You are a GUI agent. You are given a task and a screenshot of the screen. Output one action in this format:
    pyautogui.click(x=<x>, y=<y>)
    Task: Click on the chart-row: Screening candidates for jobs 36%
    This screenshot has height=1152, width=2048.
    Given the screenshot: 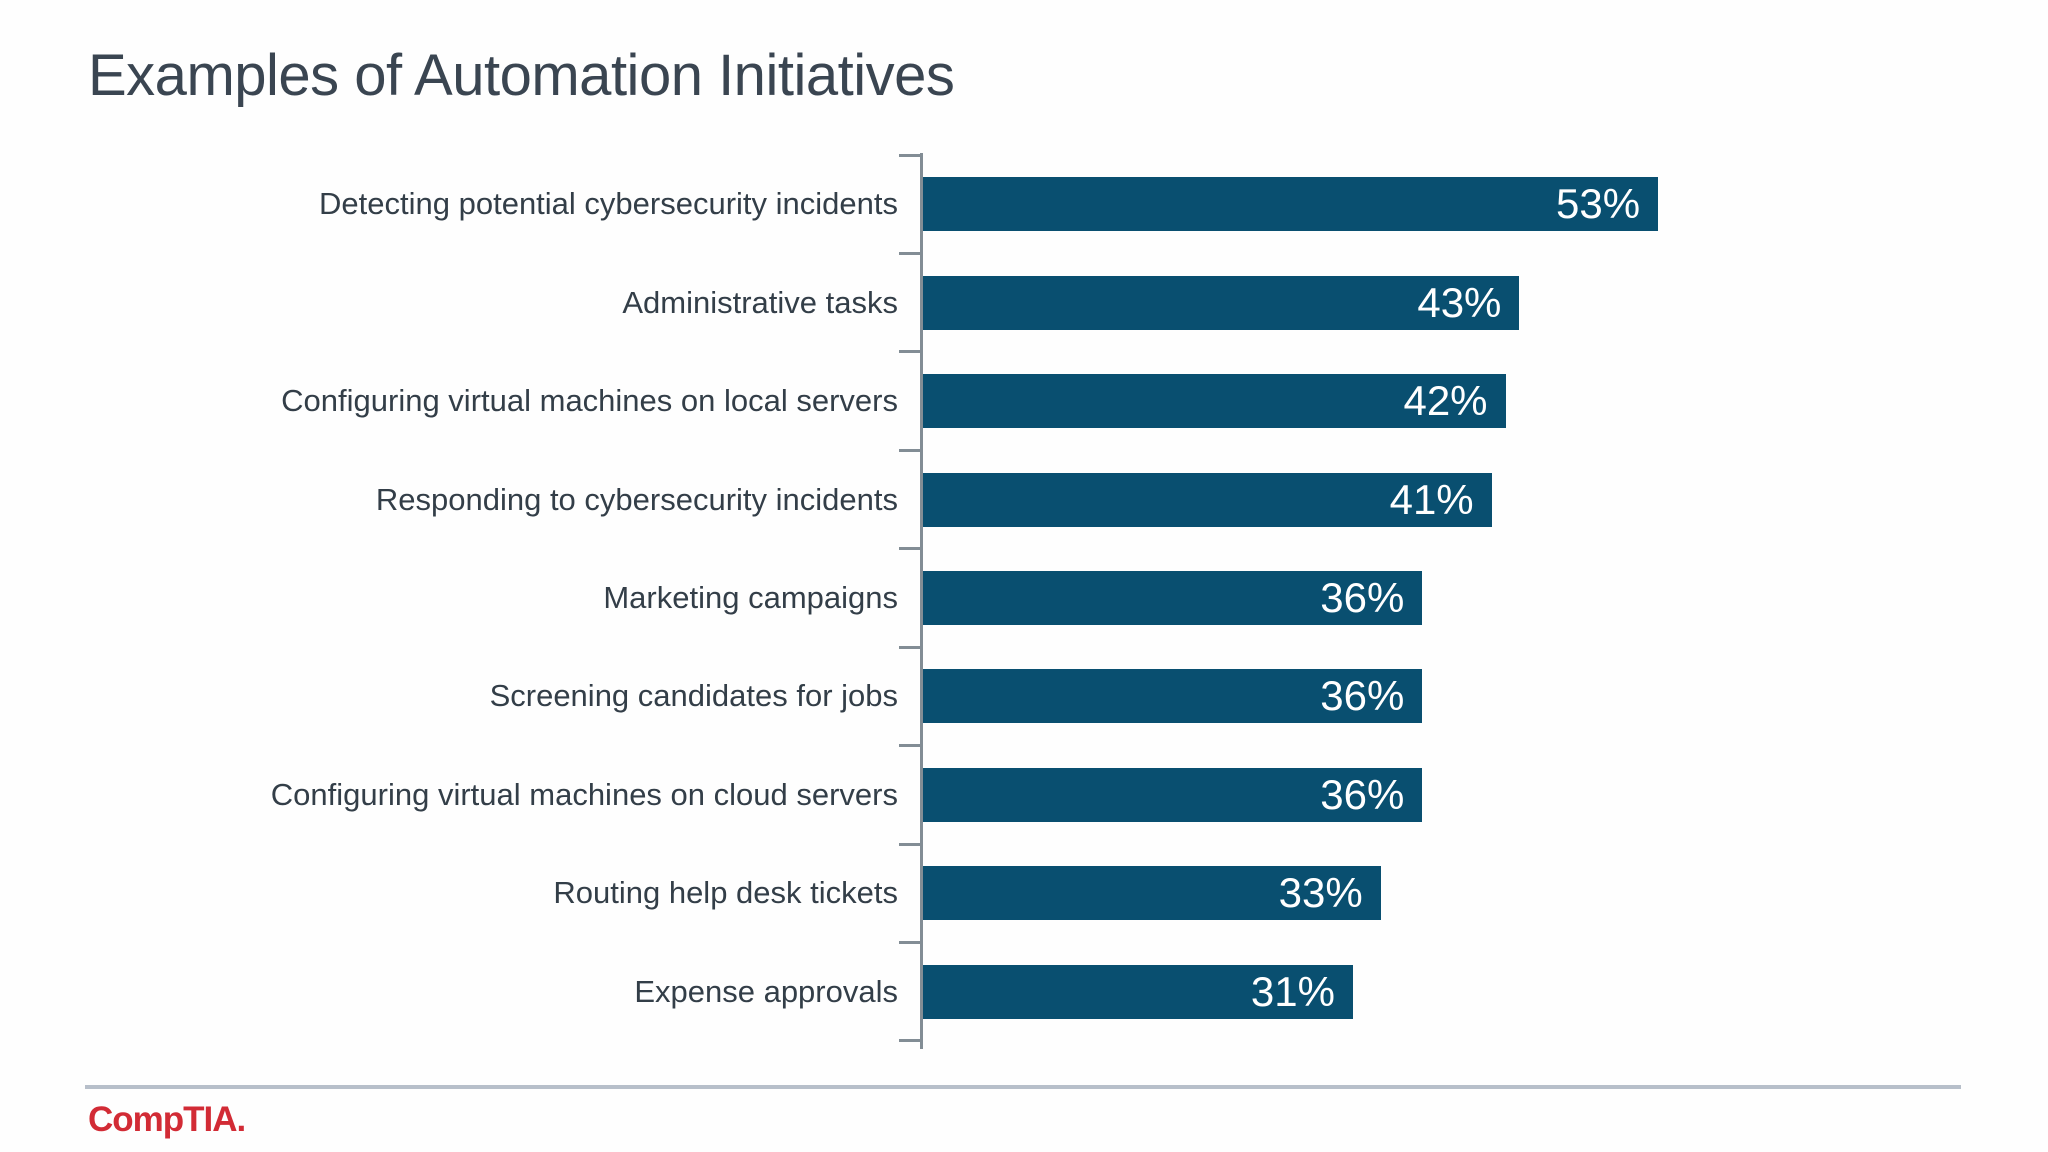 What is the action you would take?
    pyautogui.click(x=1024, y=696)
    